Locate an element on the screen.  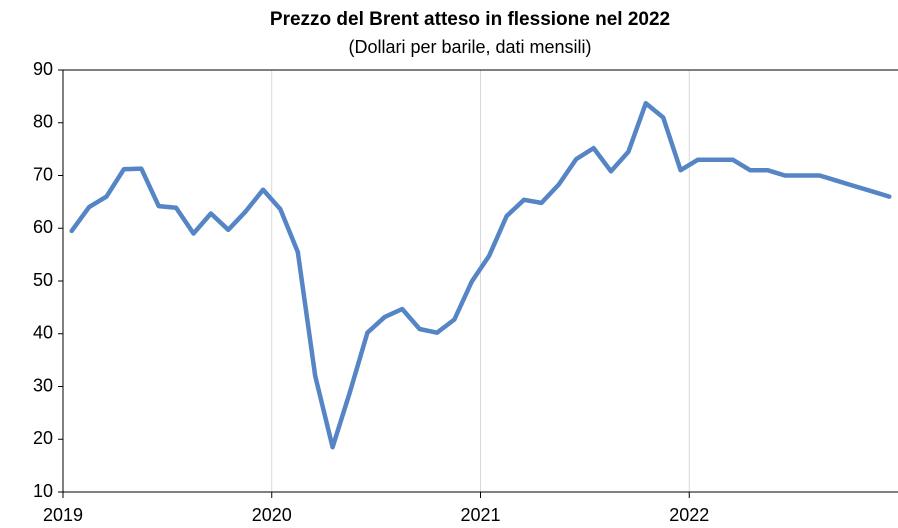
y-tick-label: 20 is located at coordinates (43, 438).